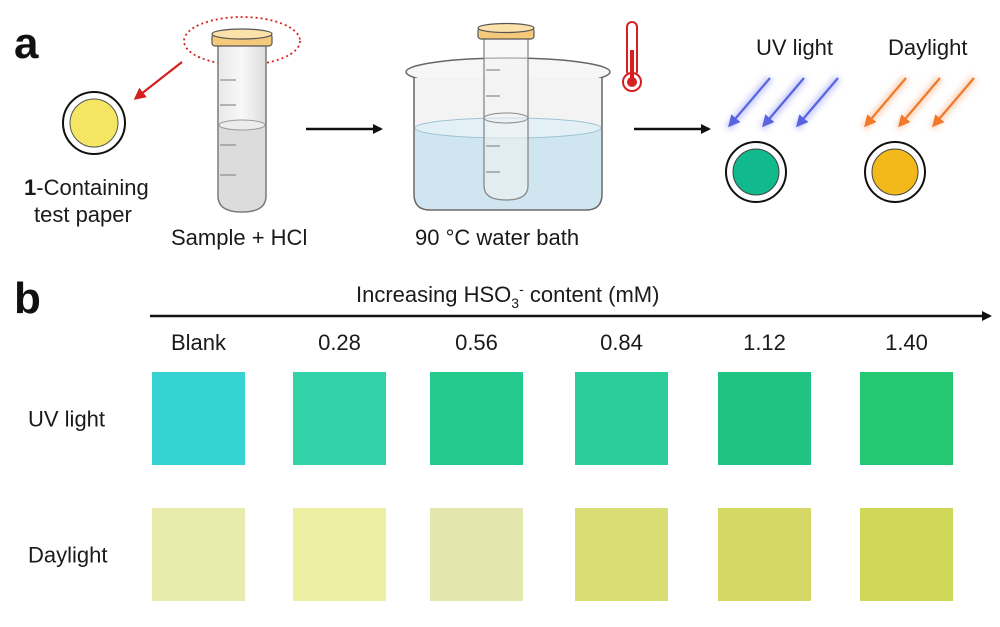 Image resolution: width=1000 pixels, height=627 pixels. Describe the element at coordinates (199, 342) in the screenshot. I see `column-label: Blank` at that location.